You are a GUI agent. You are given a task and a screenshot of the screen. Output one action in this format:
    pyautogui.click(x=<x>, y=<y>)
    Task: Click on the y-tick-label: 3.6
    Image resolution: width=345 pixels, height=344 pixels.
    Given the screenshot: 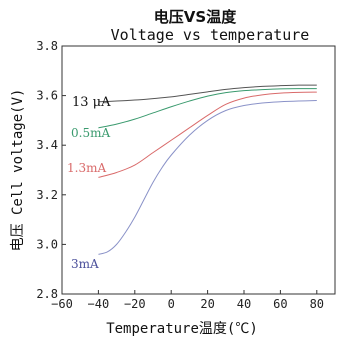 What is the action you would take?
    pyautogui.click(x=47, y=96)
    